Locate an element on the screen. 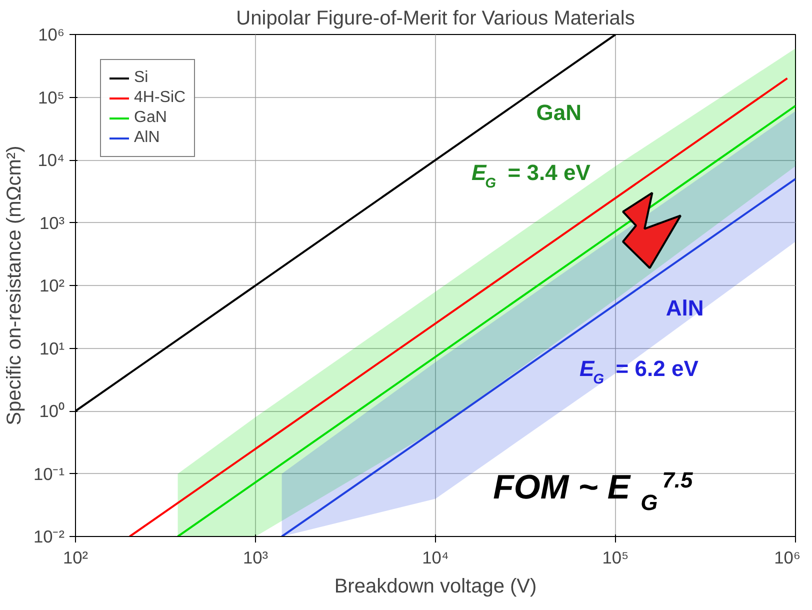 This screenshot has height=610, width=812. x-axis-title: Breakdown voltage (V) is located at coordinates (435, 587).